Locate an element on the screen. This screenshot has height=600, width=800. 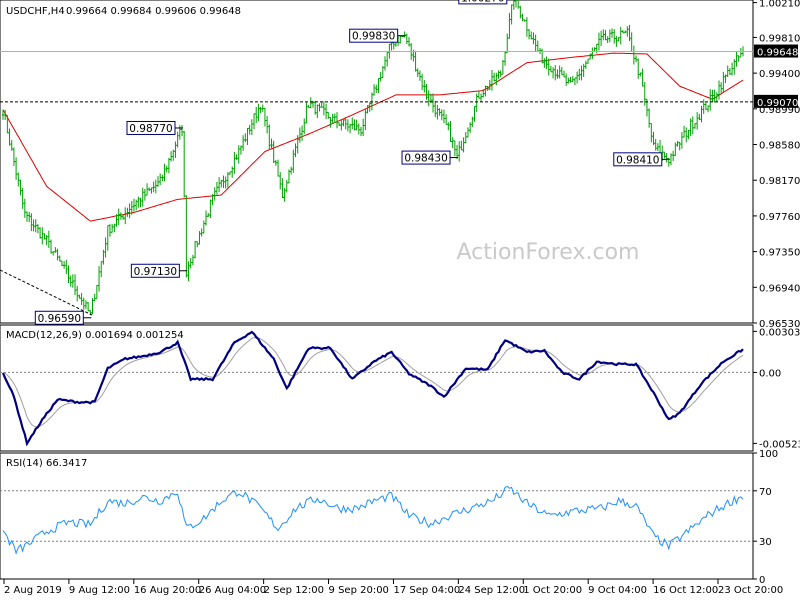
time-tick: 16 Oct 12:00 is located at coordinates (685, 587).